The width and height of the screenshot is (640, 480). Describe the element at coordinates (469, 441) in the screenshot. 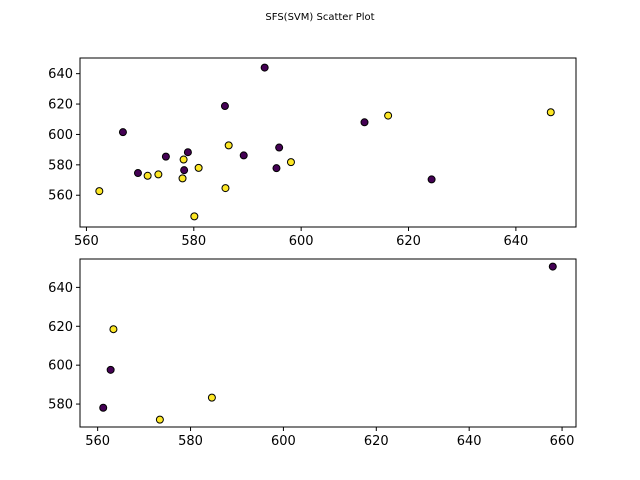

I see `bottom-x-tick-label: 640` at that location.